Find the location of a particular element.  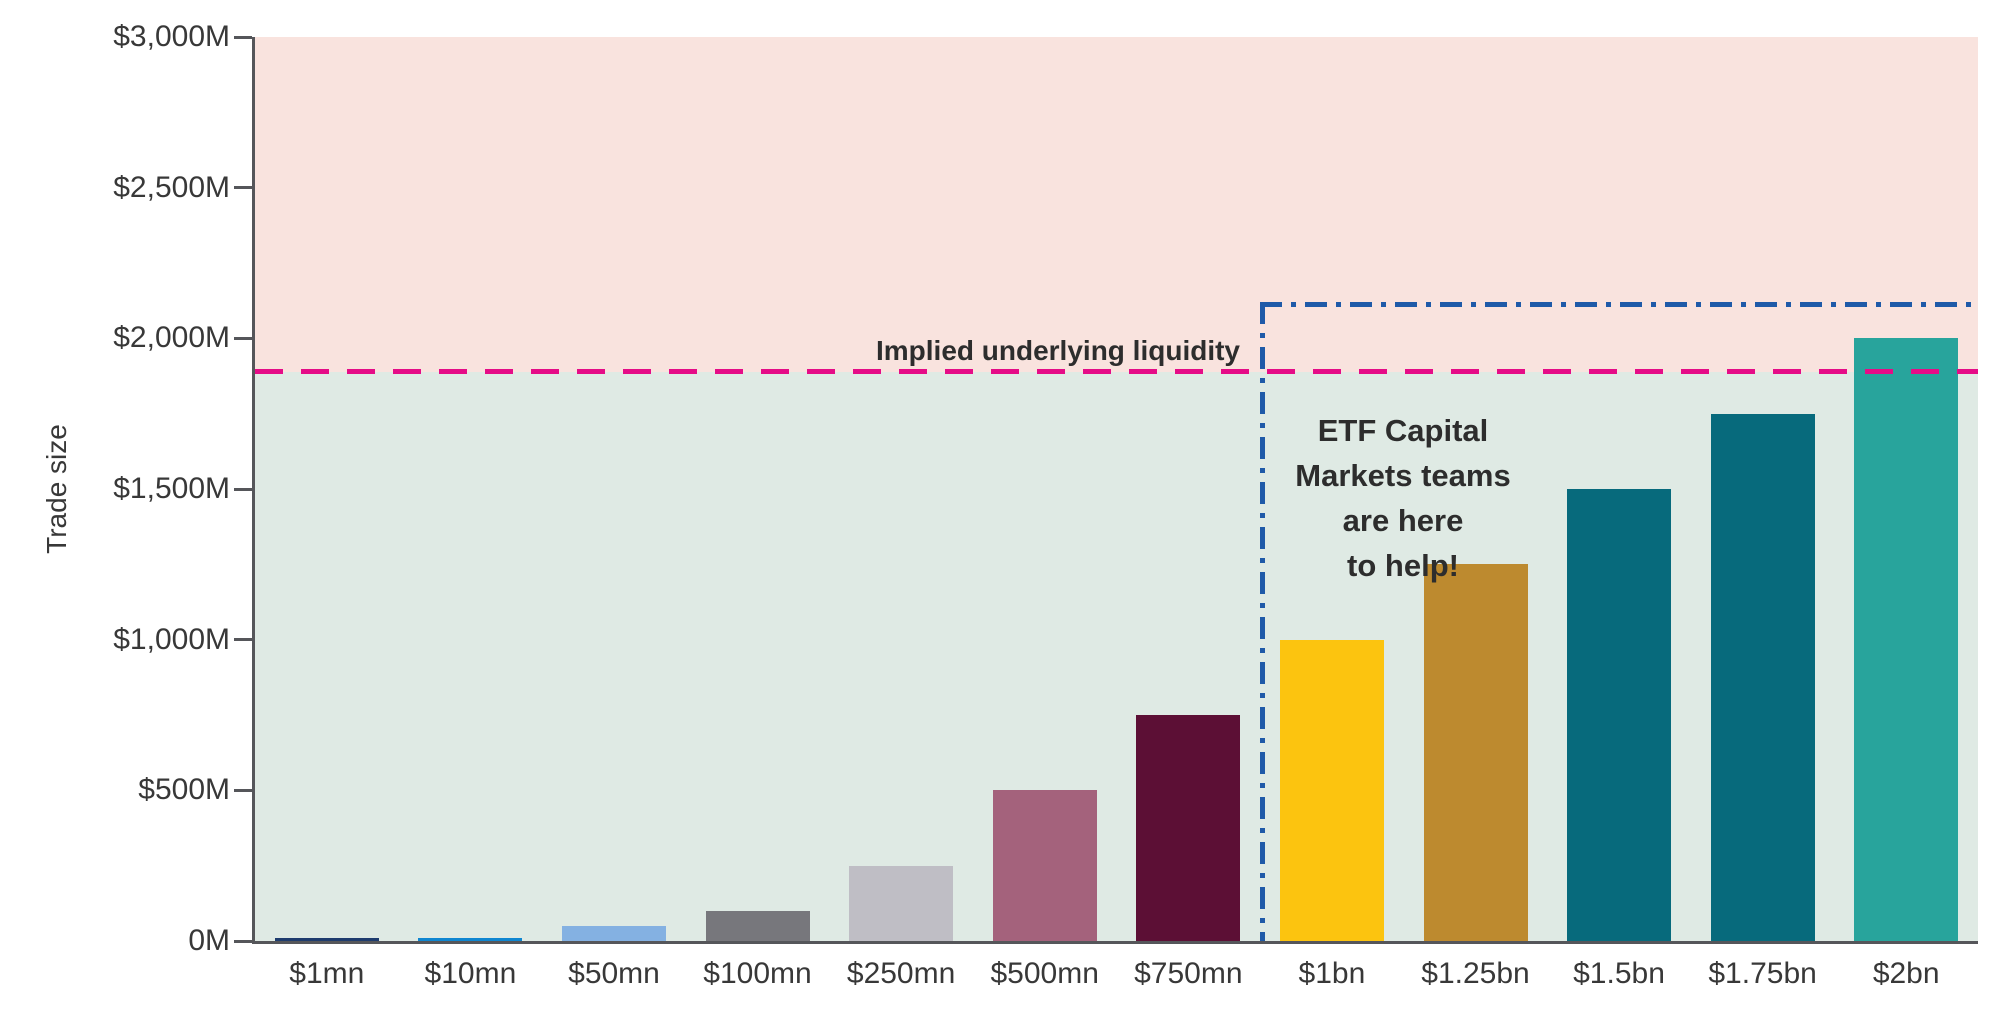

y-tick-label: $500M is located at coordinates (184, 790).